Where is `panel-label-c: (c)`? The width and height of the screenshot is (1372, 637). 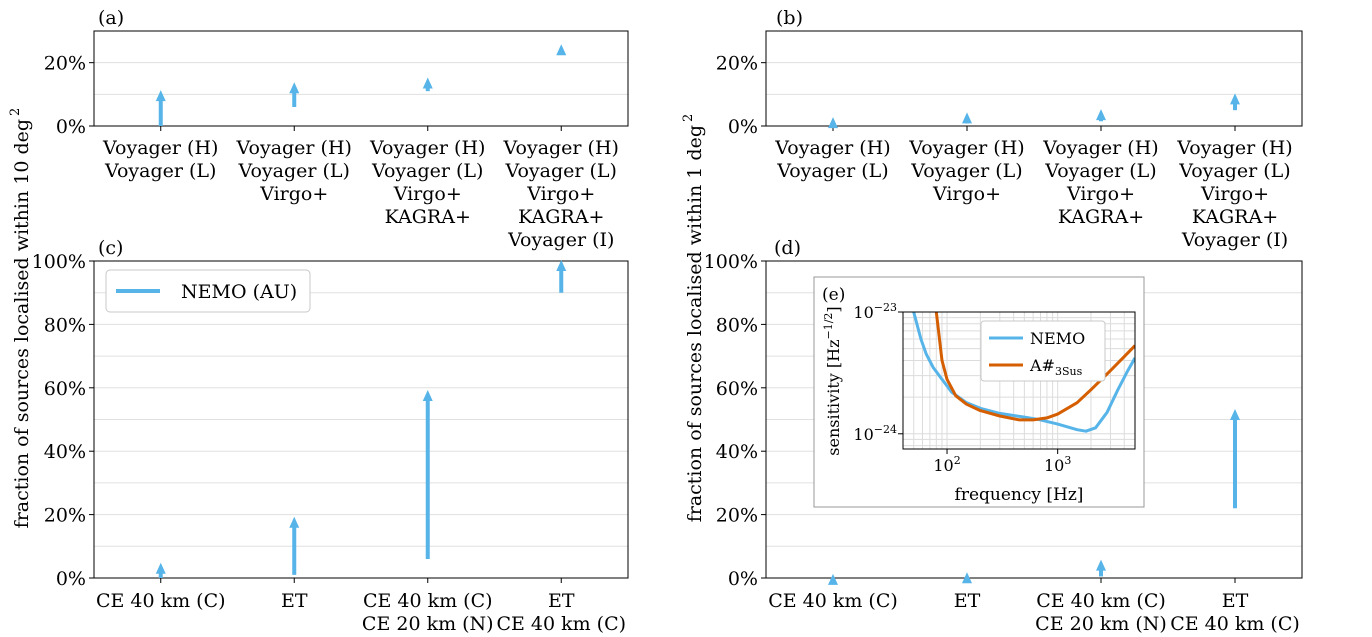 panel-label-c: (c) is located at coordinates (110, 248).